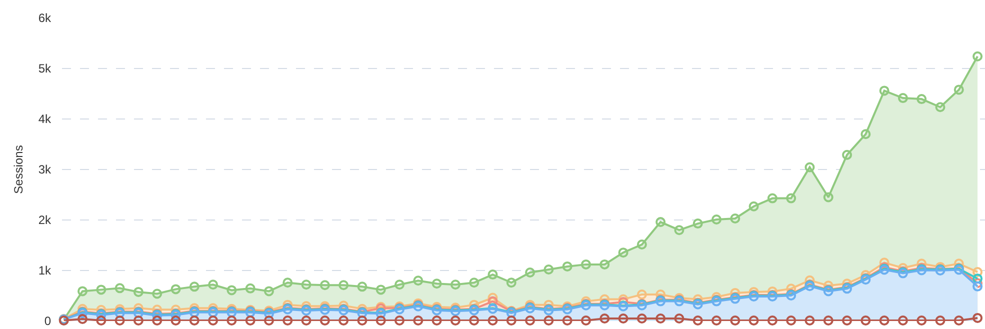  What do you see at coordinates (45, 220) in the screenshot?
I see `y-tick-label: 2k` at bounding box center [45, 220].